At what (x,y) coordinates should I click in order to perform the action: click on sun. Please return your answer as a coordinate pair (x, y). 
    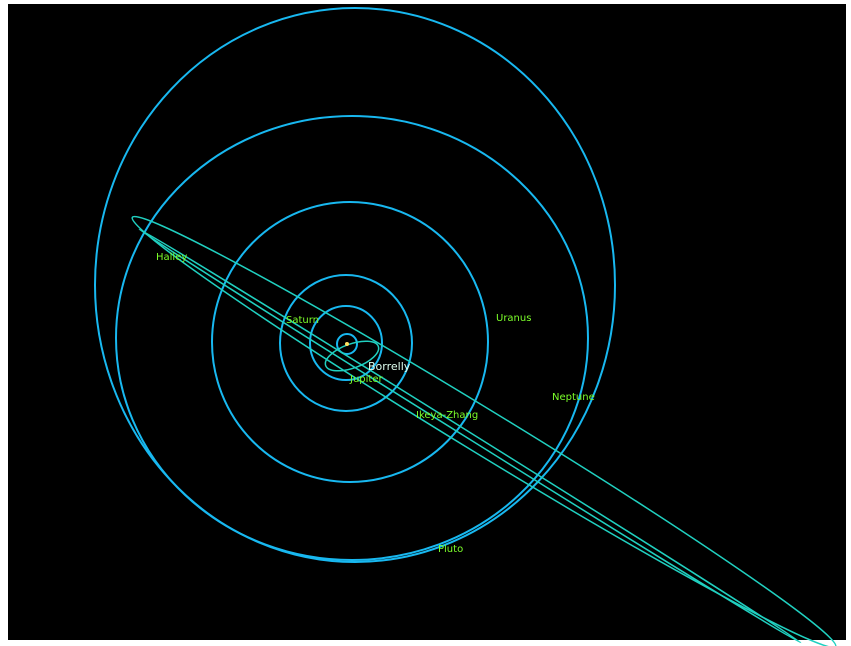
    Looking at the image, I should click on (347, 344).